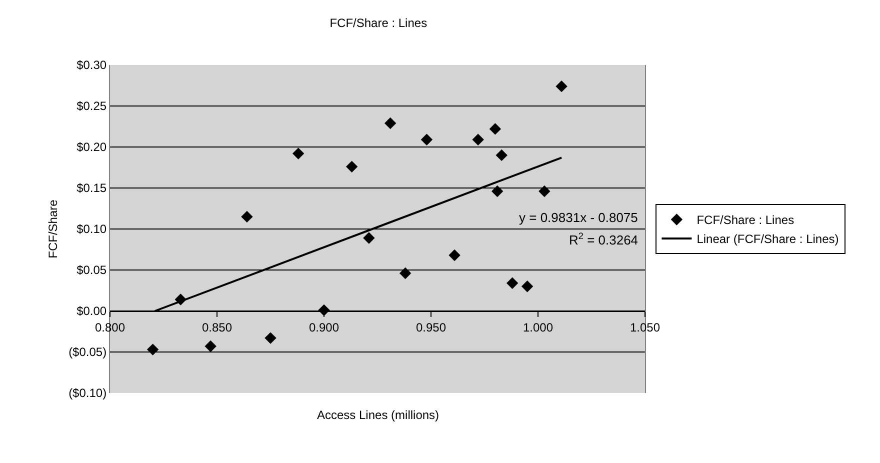  I want to click on y-tick-label: $0.30, so click(91, 65).